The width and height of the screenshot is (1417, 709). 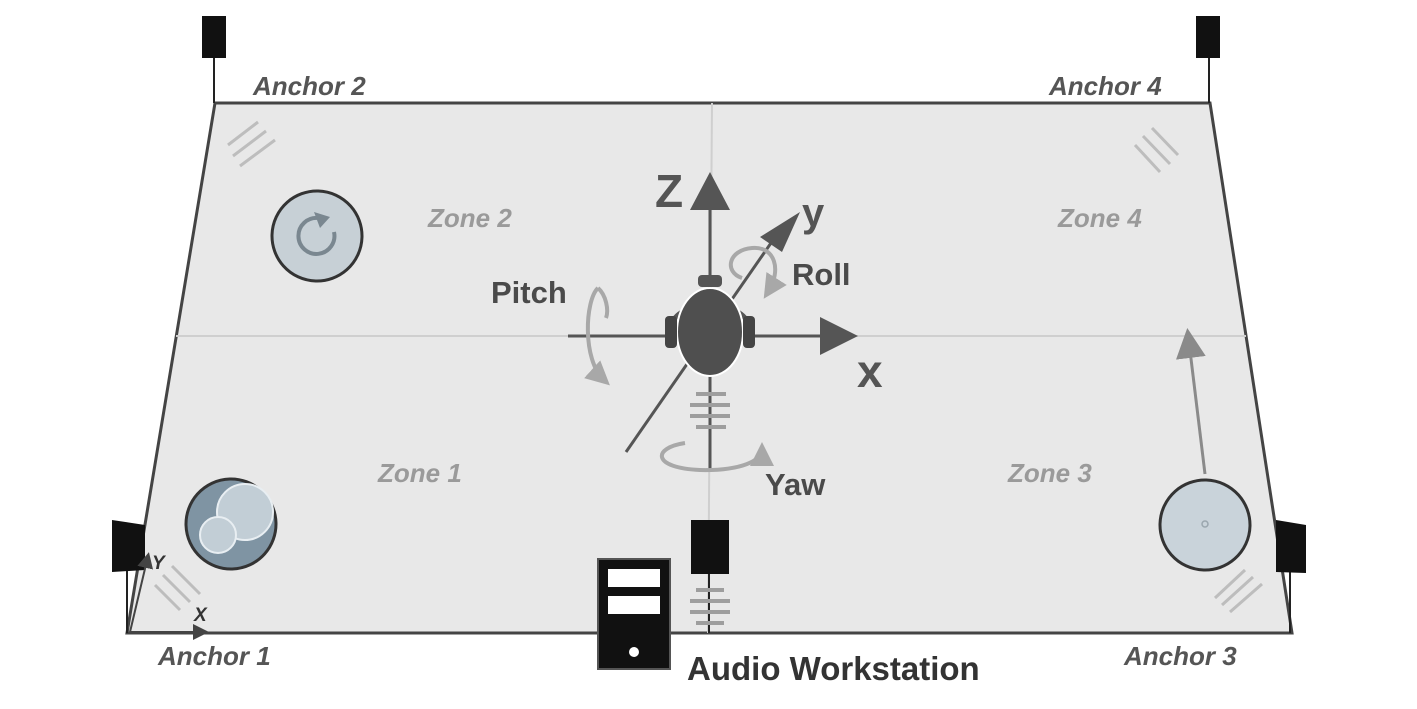 I want to click on yaw-label: Yaw, so click(x=795, y=484).